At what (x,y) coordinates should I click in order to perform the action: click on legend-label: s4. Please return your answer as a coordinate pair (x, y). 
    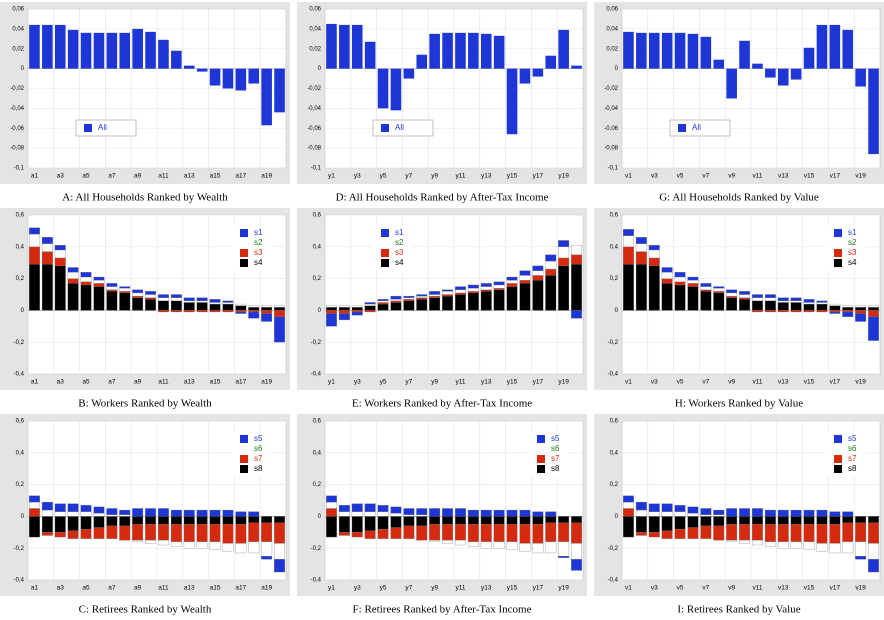
    Looking at the image, I should click on (399, 262).